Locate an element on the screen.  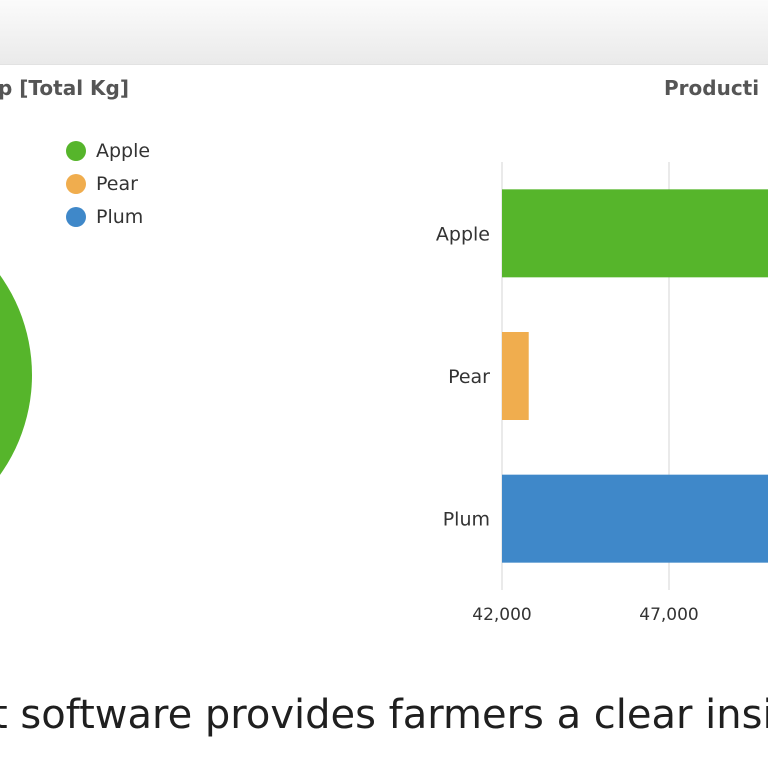
bar-chart-title: Producti is located at coordinates (712, 88).